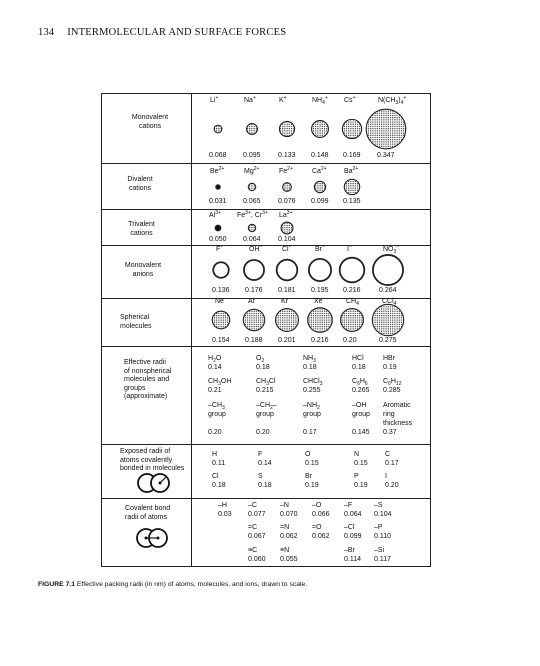 Image resolution: width=540 pixels, height=666 pixels. What do you see at coordinates (392, 390) in the screenshot?
I see `radius-value: 0.285` at bounding box center [392, 390].